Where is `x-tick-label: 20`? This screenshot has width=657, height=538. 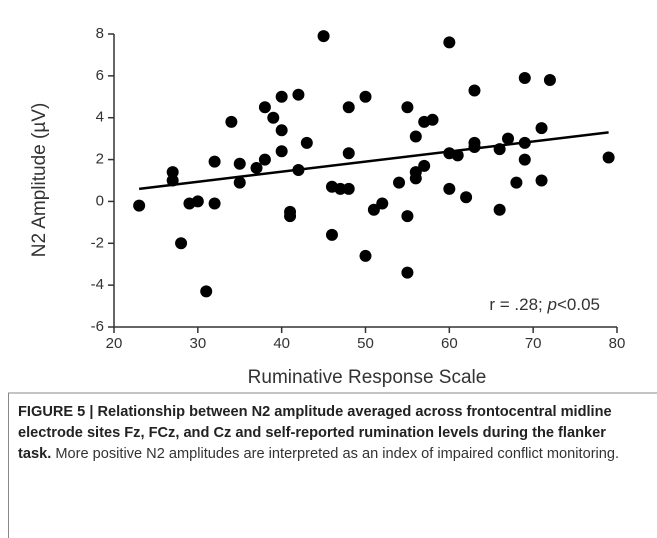 x-tick-label: 20 is located at coordinates (114, 343).